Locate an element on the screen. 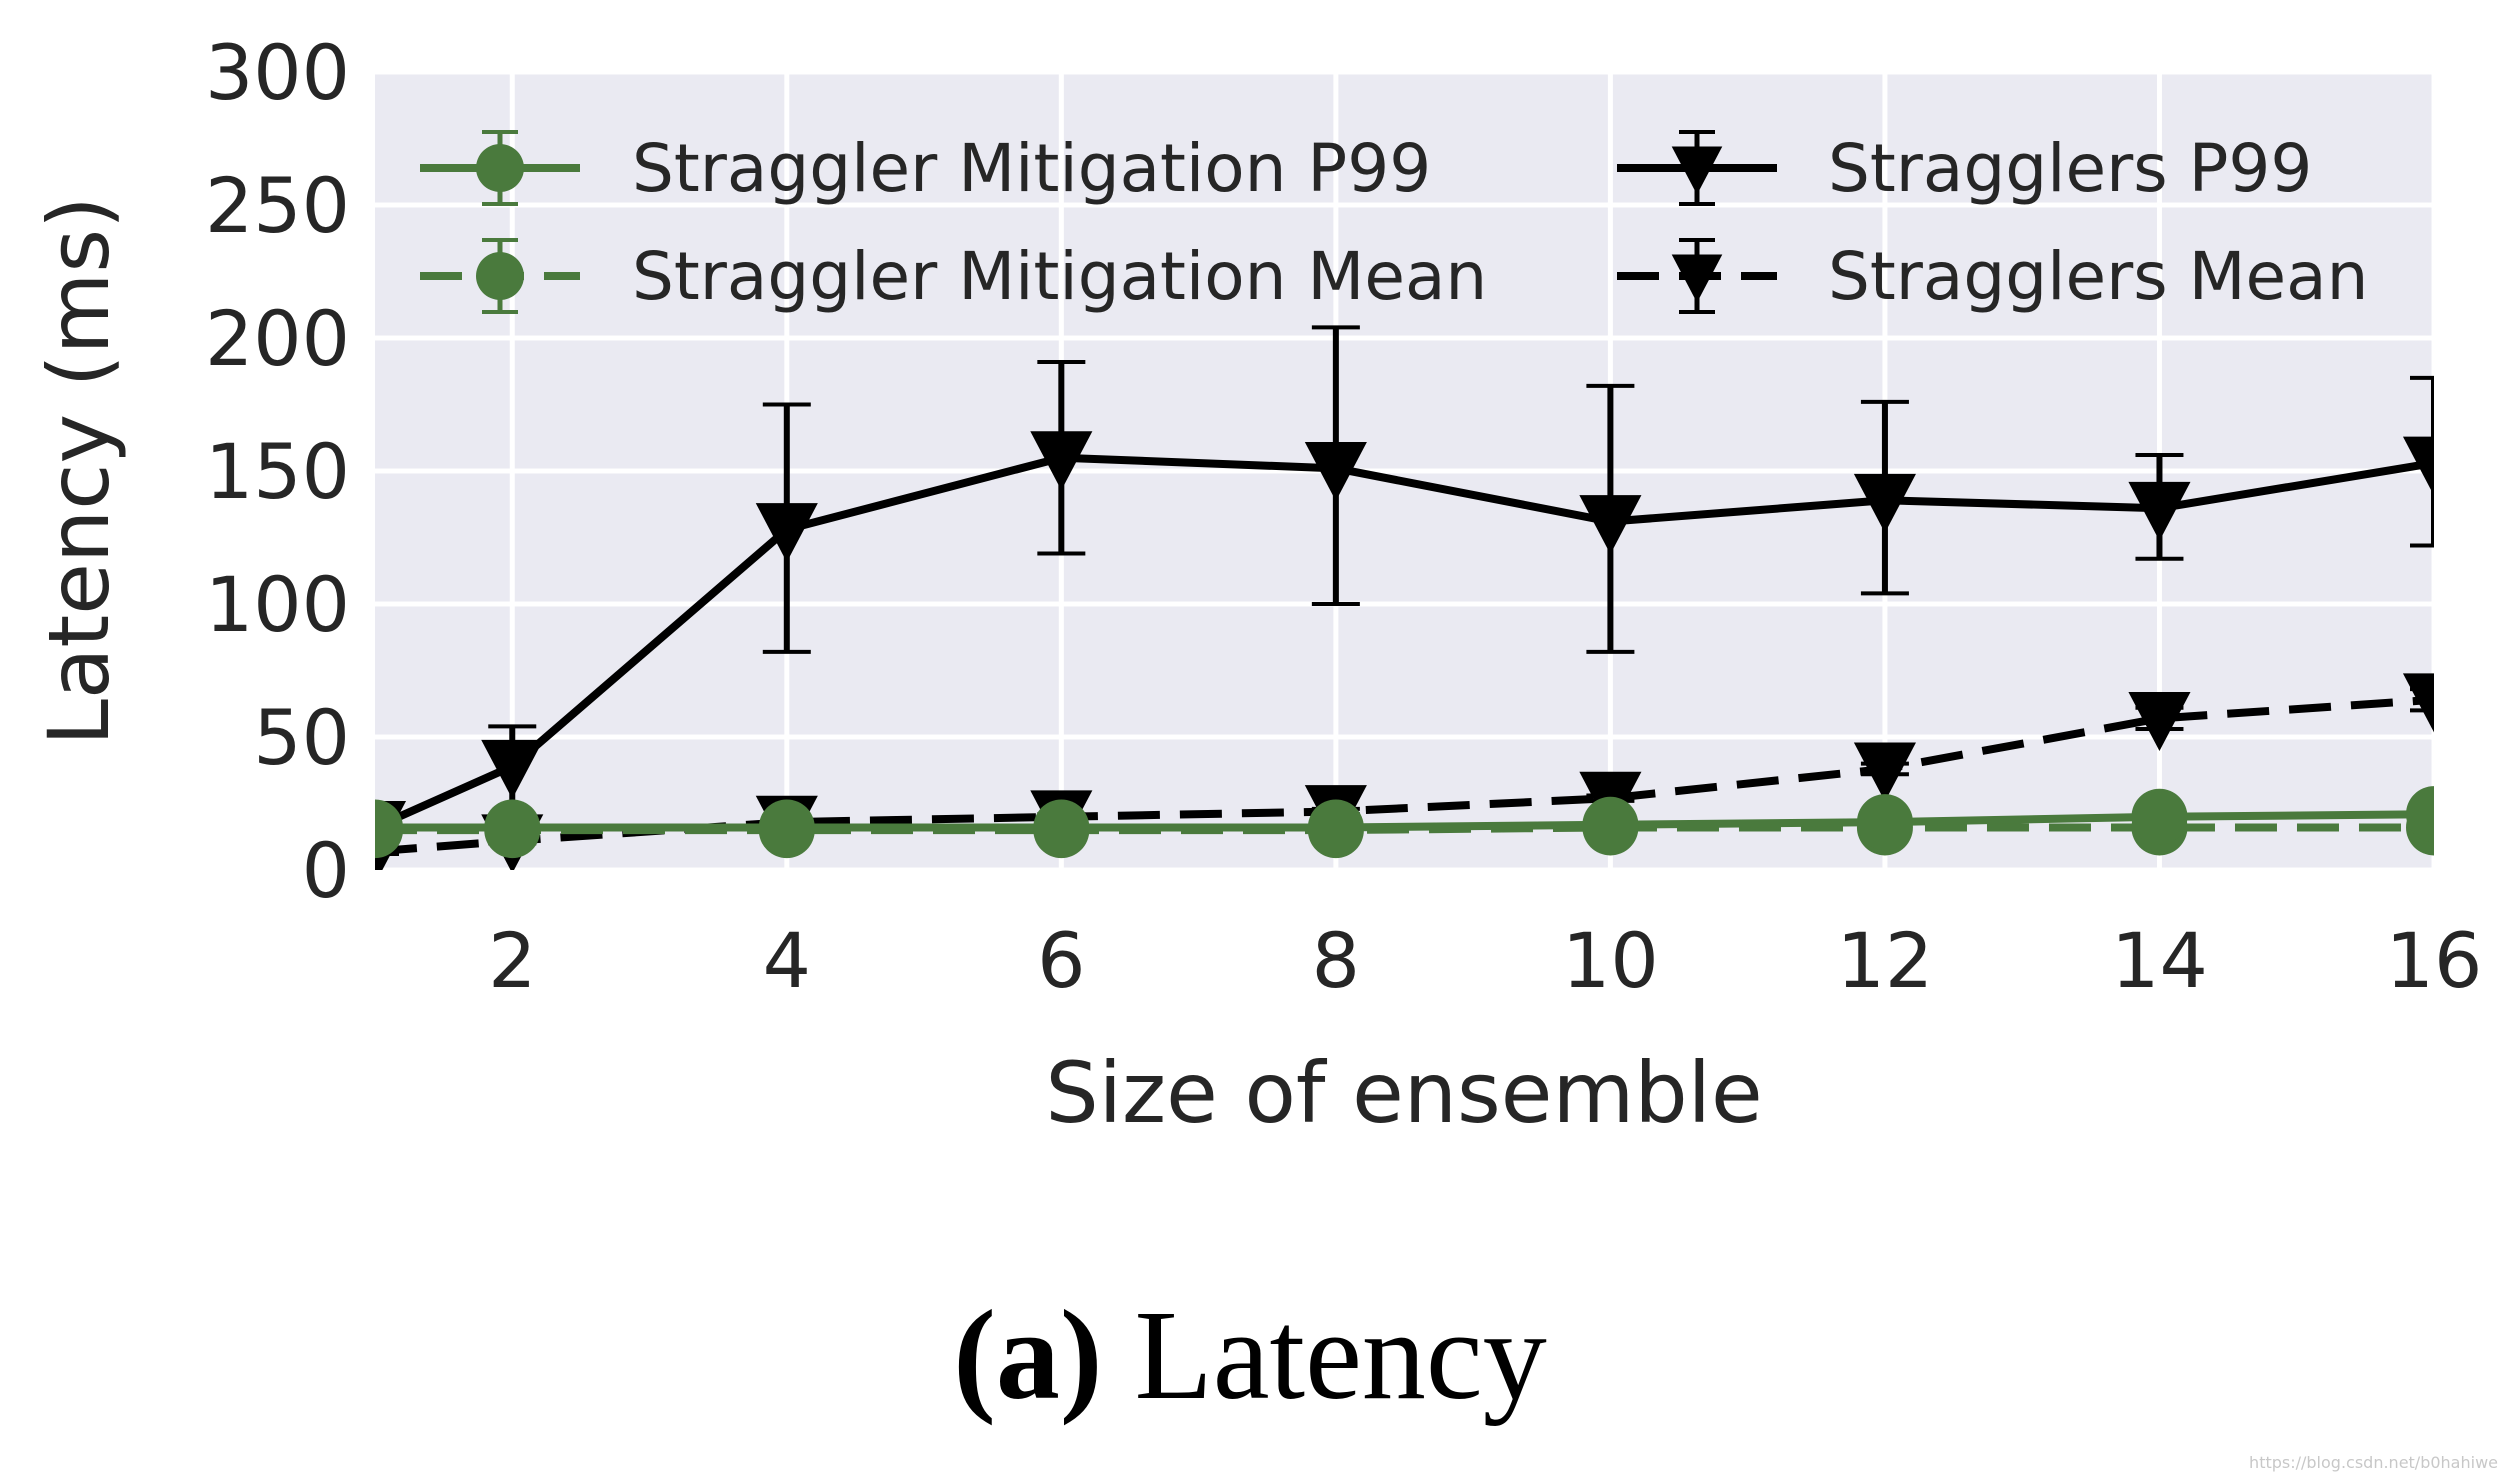  y-axis-label: Latency (ms) is located at coordinates (79, 471).